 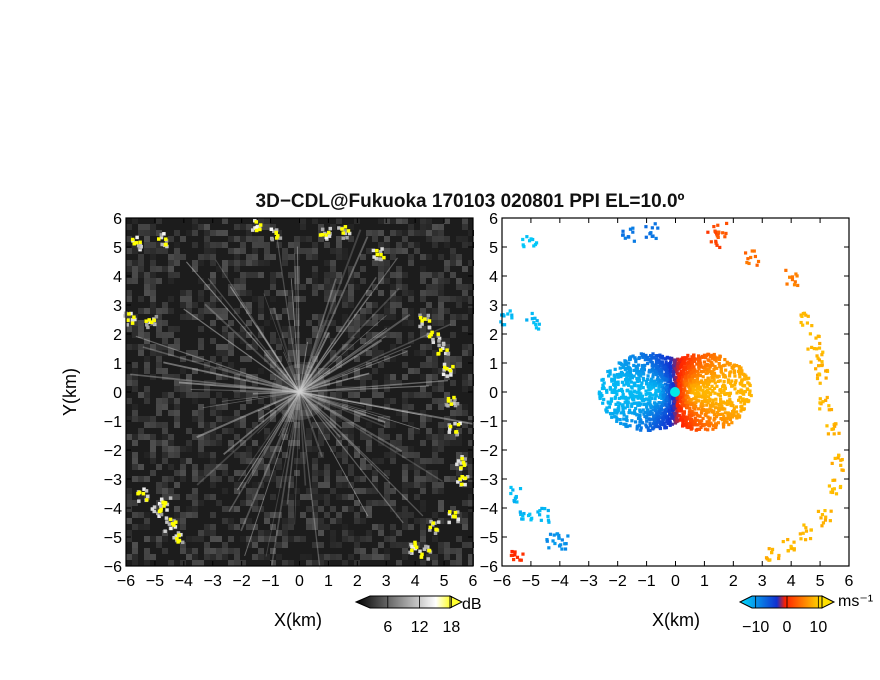 I want to click on reflectivity-y-tick-label: −5, so click(x=113, y=538).